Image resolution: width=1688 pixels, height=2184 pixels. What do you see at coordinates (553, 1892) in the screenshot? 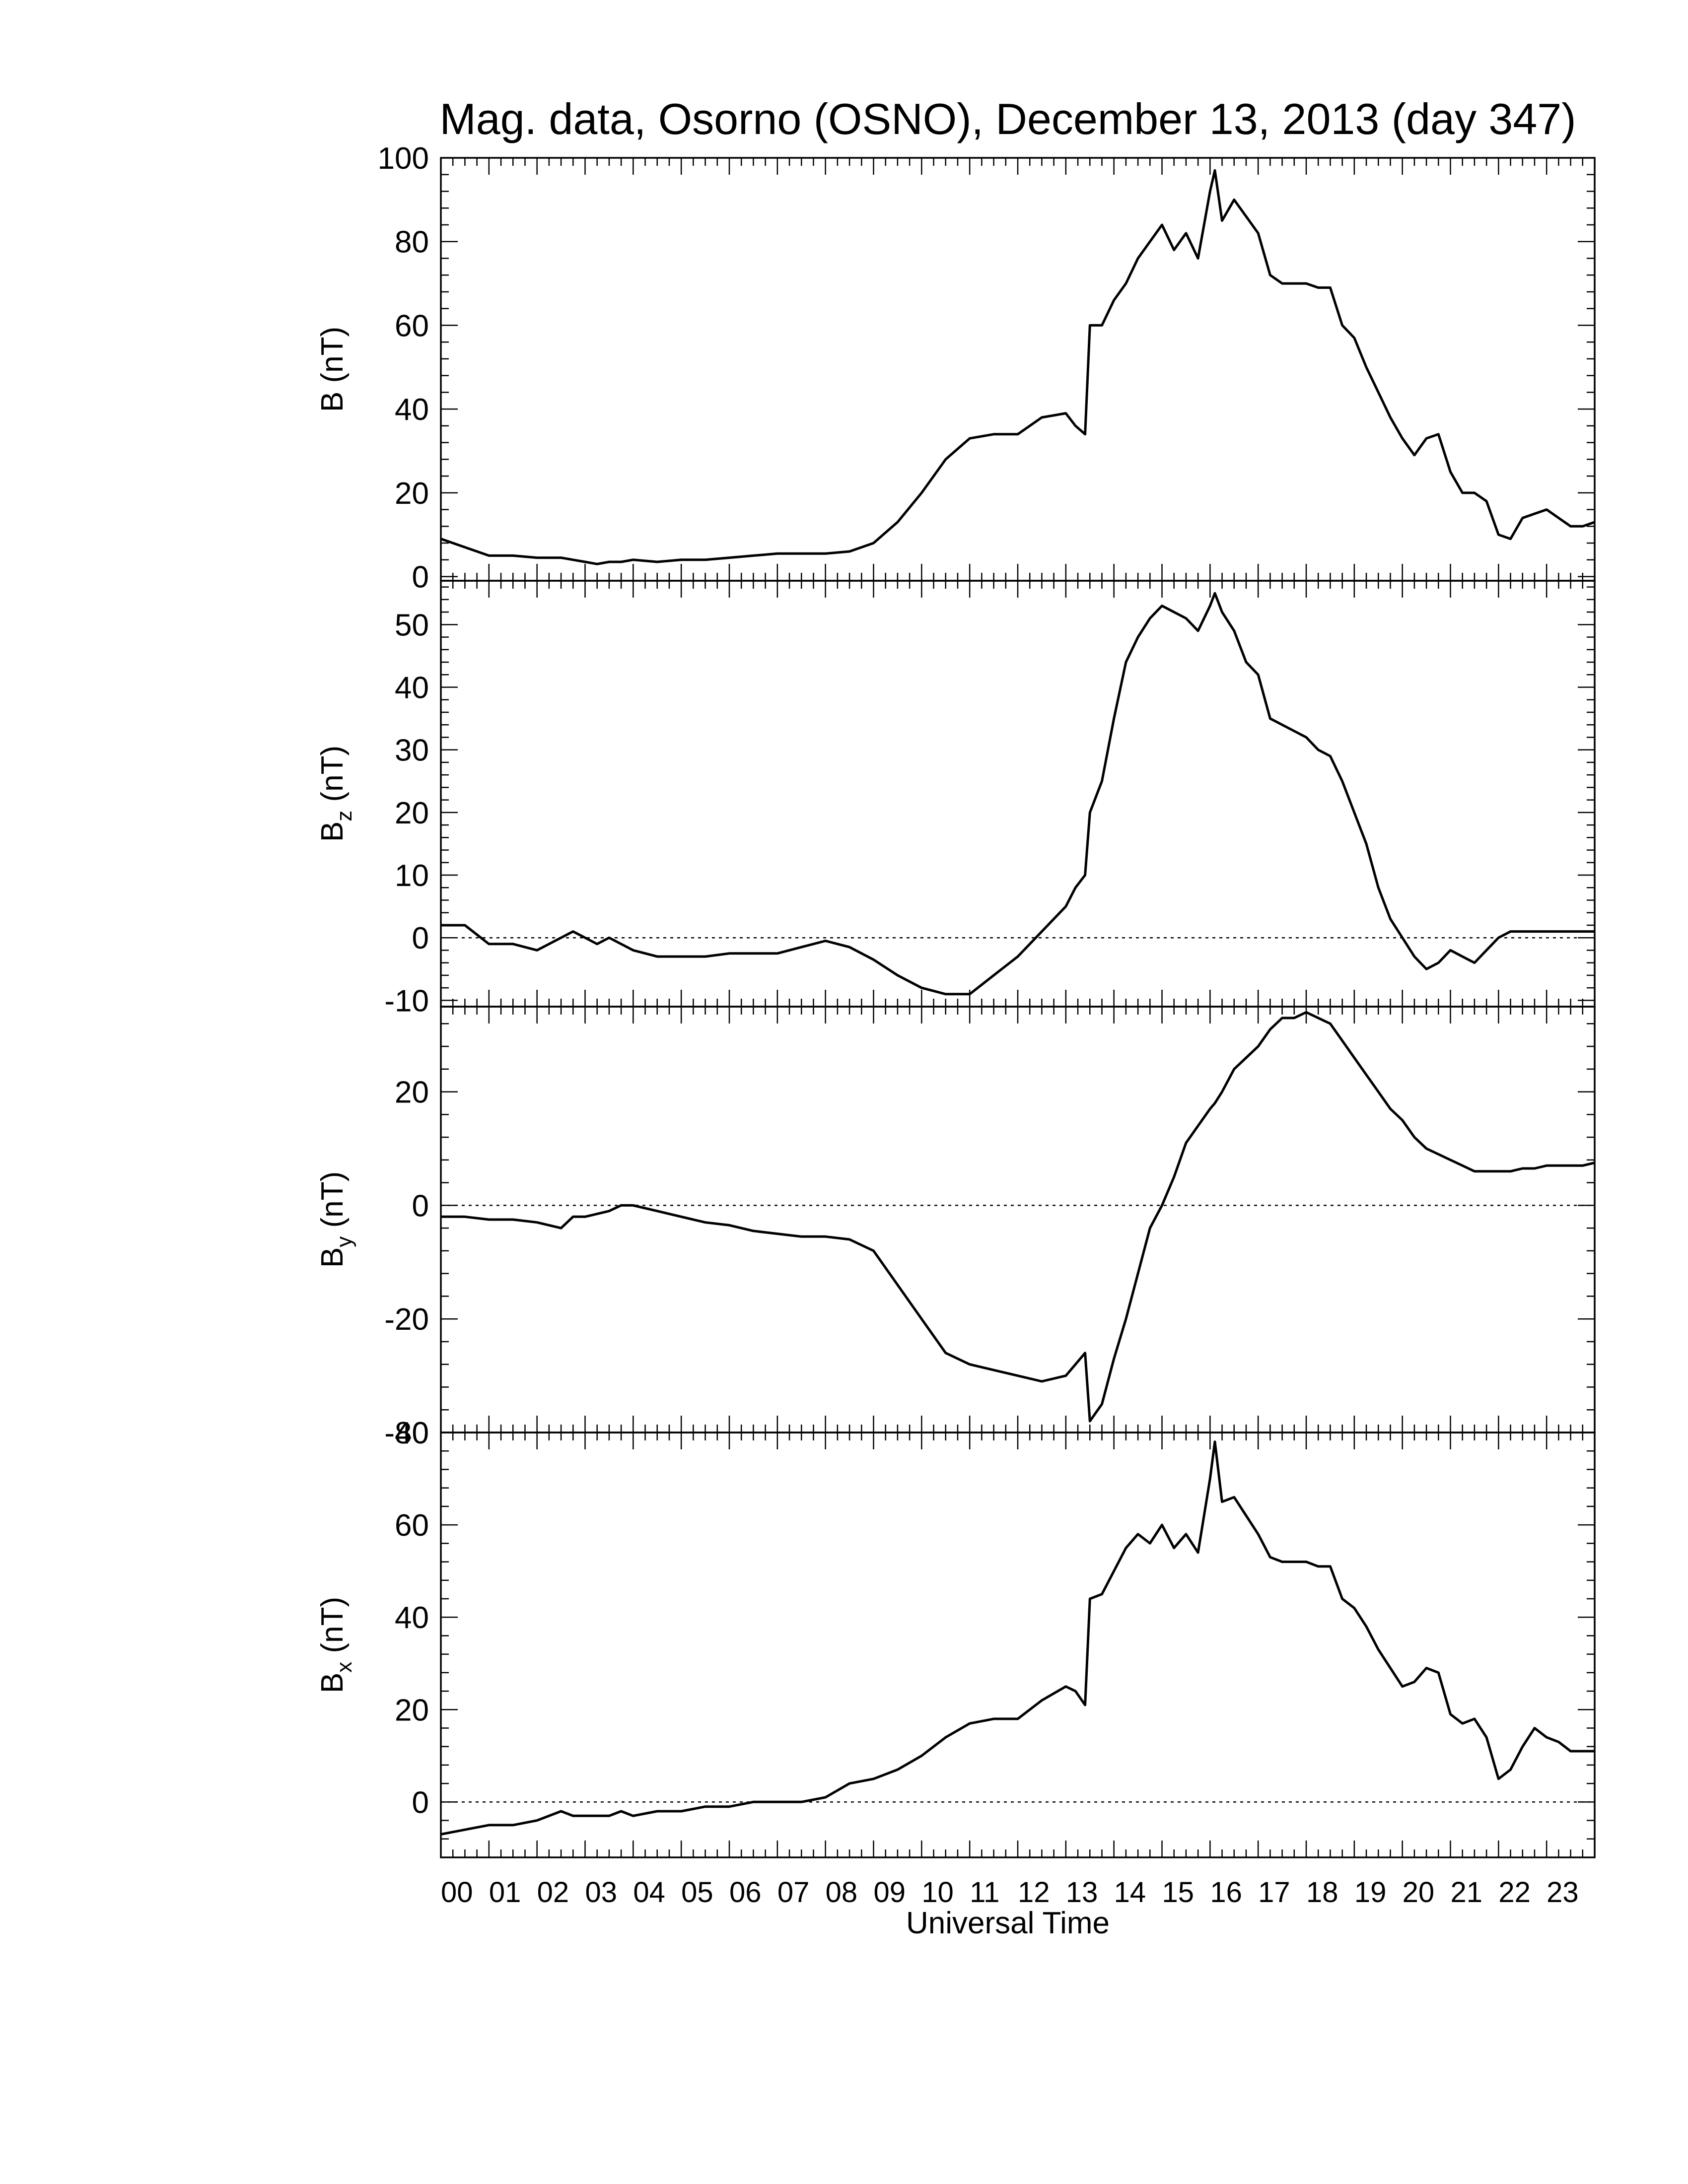
I see `x-tick-label: 02` at bounding box center [553, 1892].